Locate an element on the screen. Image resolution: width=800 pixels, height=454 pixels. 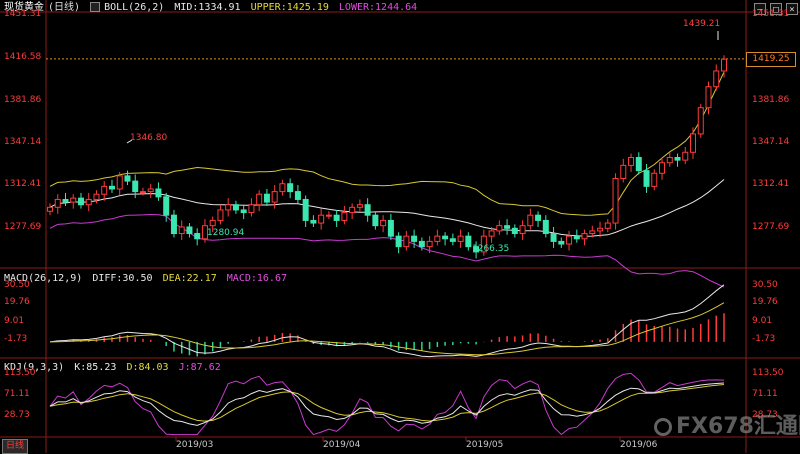
price-axis-label: 1381.86 is located at coordinates (23, 100).